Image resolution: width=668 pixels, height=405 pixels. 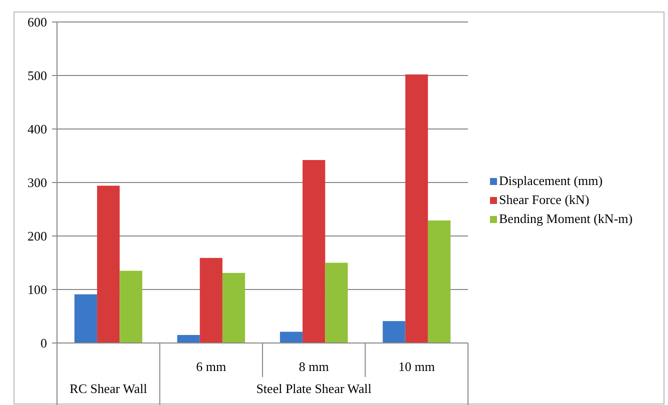 I want to click on legend-label: Shear Force (kN), so click(x=544, y=199).